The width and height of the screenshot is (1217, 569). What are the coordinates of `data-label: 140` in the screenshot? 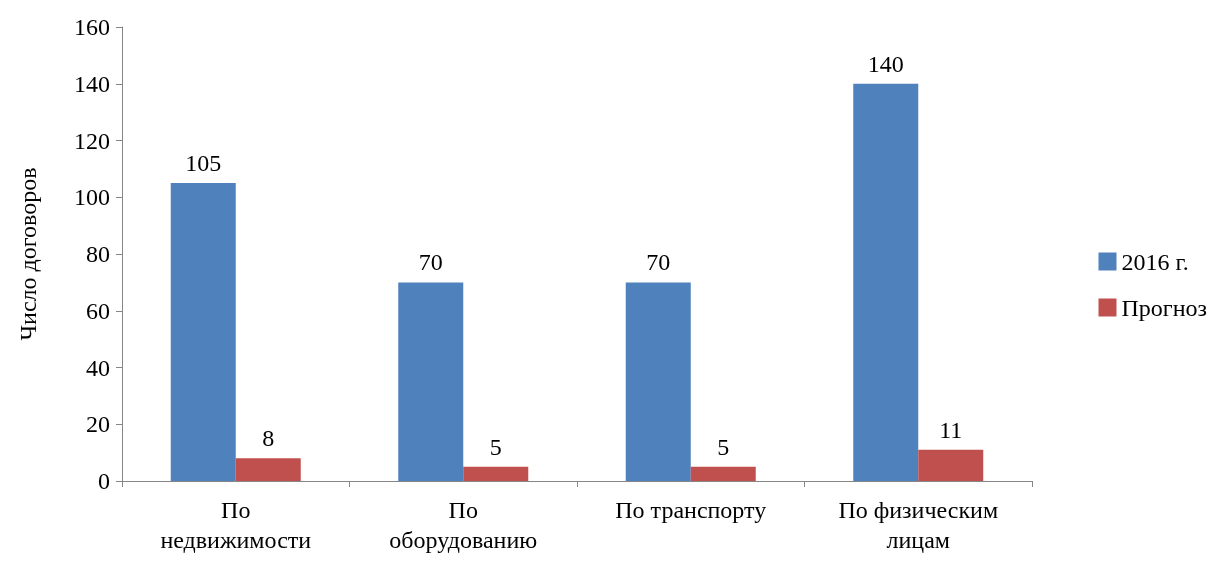 It's located at (885, 63).